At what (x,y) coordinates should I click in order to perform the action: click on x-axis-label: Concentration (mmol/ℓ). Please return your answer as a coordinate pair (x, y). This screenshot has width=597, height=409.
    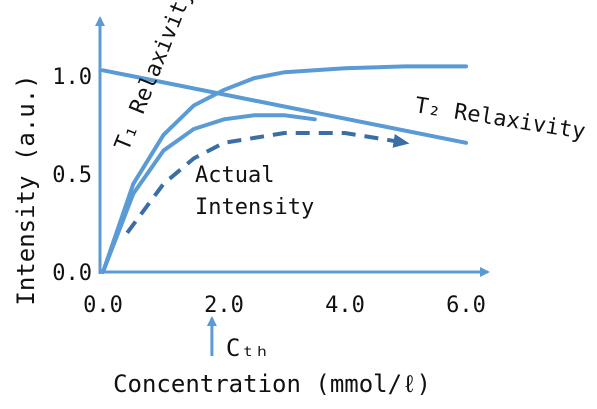
    Looking at the image, I should click on (272, 384).